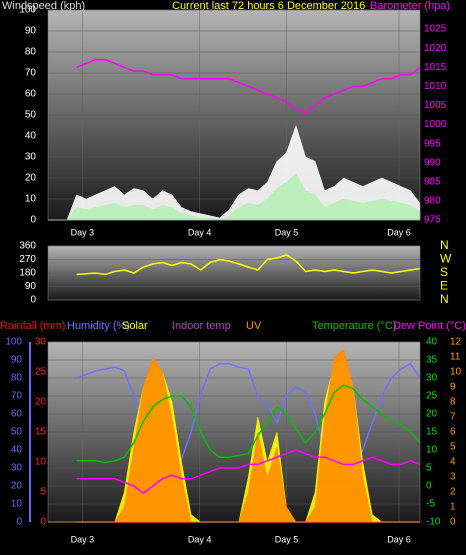 Image resolution: width=466 pixels, height=555 pixels. I want to click on y-tick-label: 1005, so click(435, 105).